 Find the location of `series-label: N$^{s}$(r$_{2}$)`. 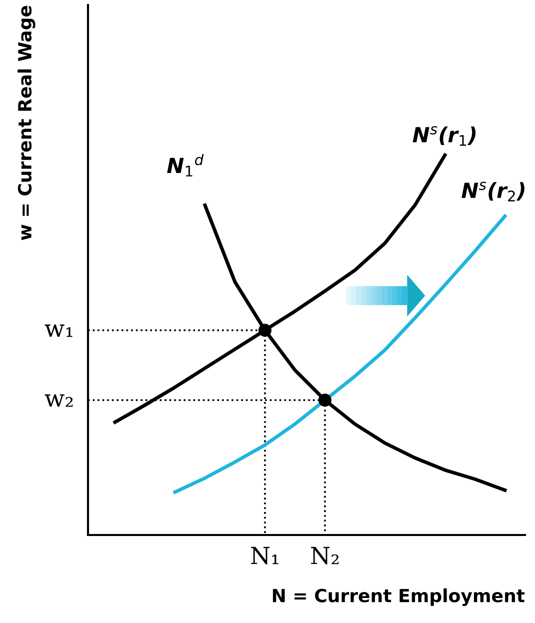

series-label: N$^{s}$(r$_{2}$) is located at coordinates (493, 192).